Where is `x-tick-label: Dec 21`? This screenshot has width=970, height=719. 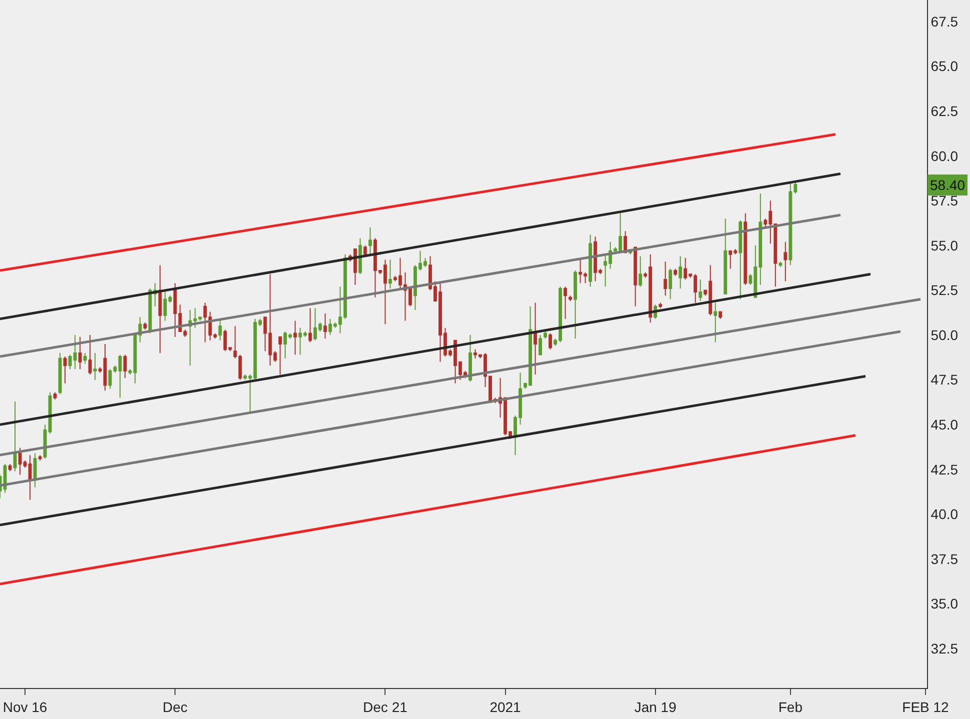 x-tick-label: Dec 21 is located at coordinates (385, 706).